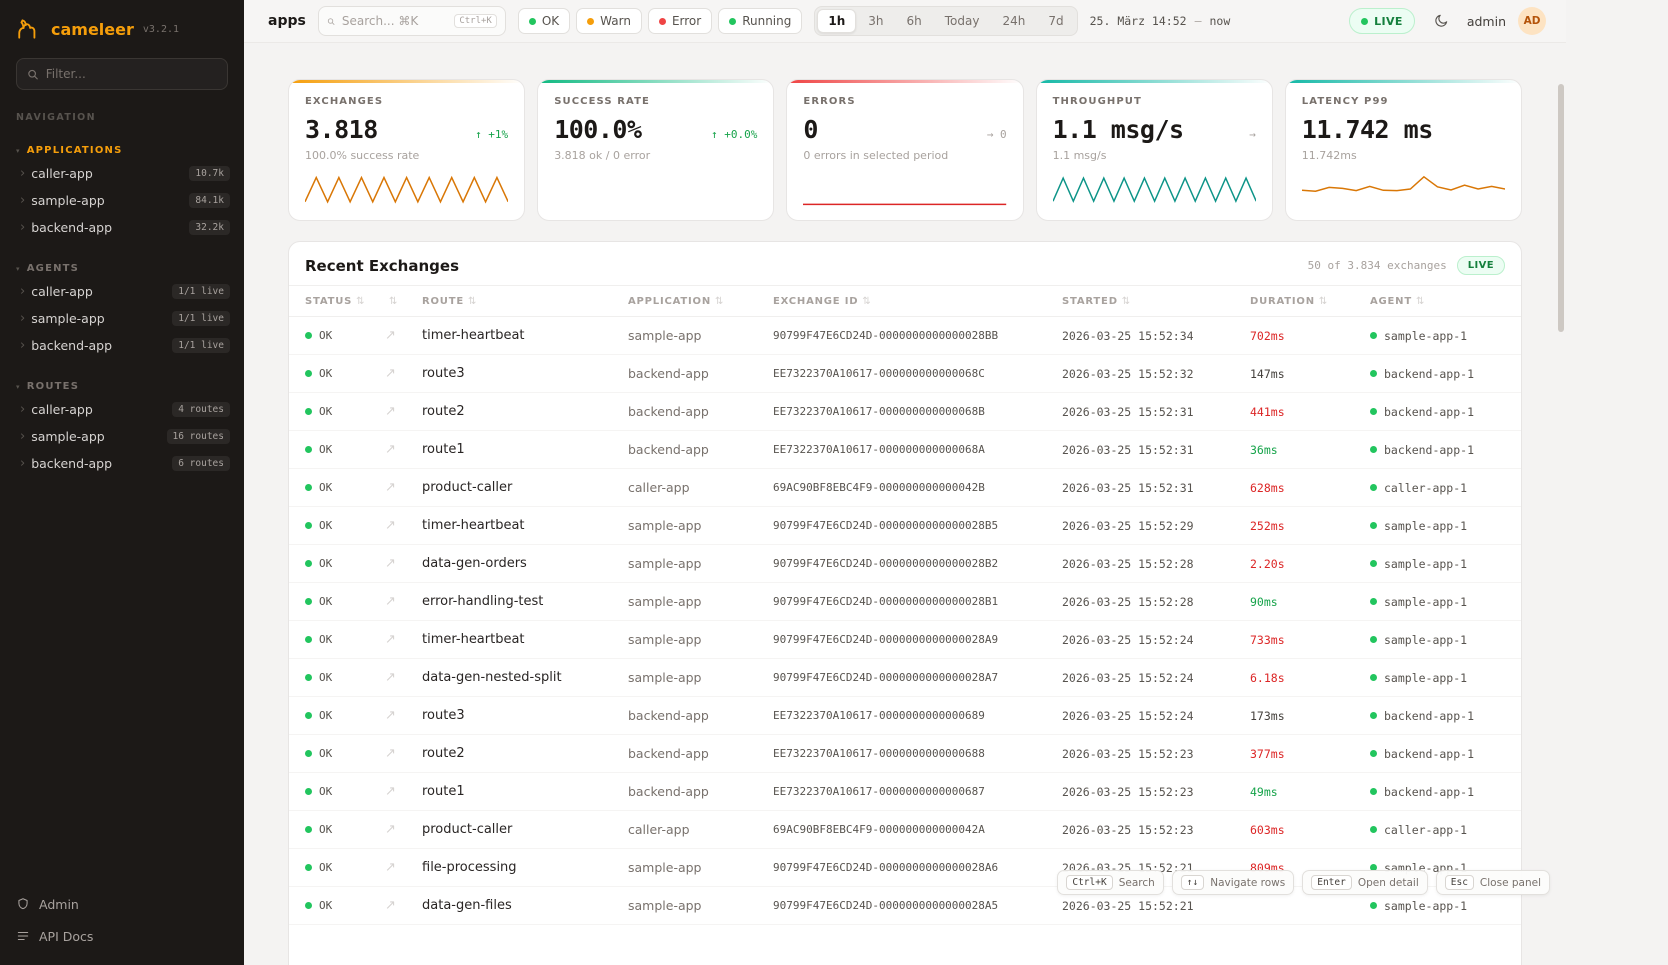 This screenshot has height=965, width=1668. Describe the element at coordinates (122, 463) in the screenshot. I see `sidebar-item-route: › backend-app 6 routes` at that location.